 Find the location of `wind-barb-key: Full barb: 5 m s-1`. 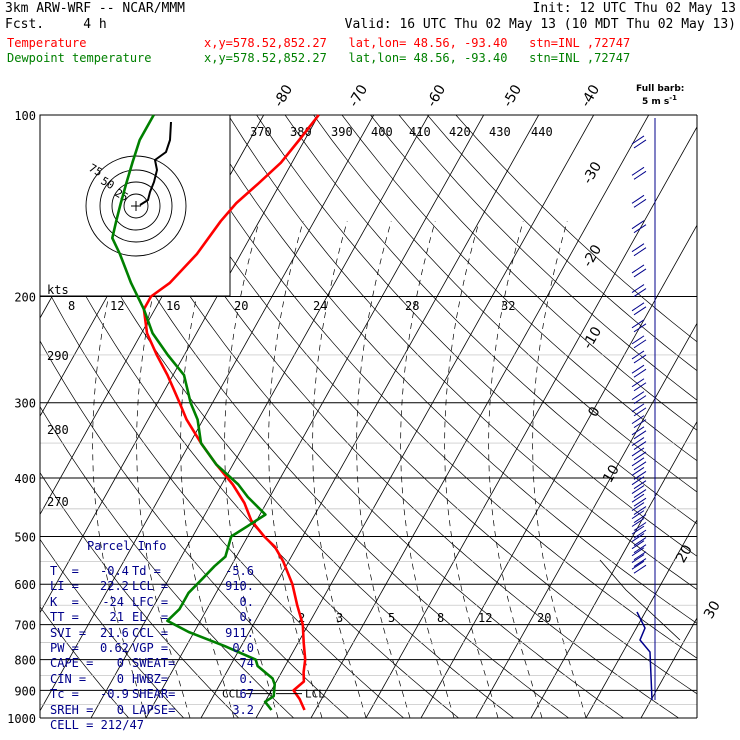

wind-barb-key: Full barb: 5 m s-1 is located at coordinates (660, 96).